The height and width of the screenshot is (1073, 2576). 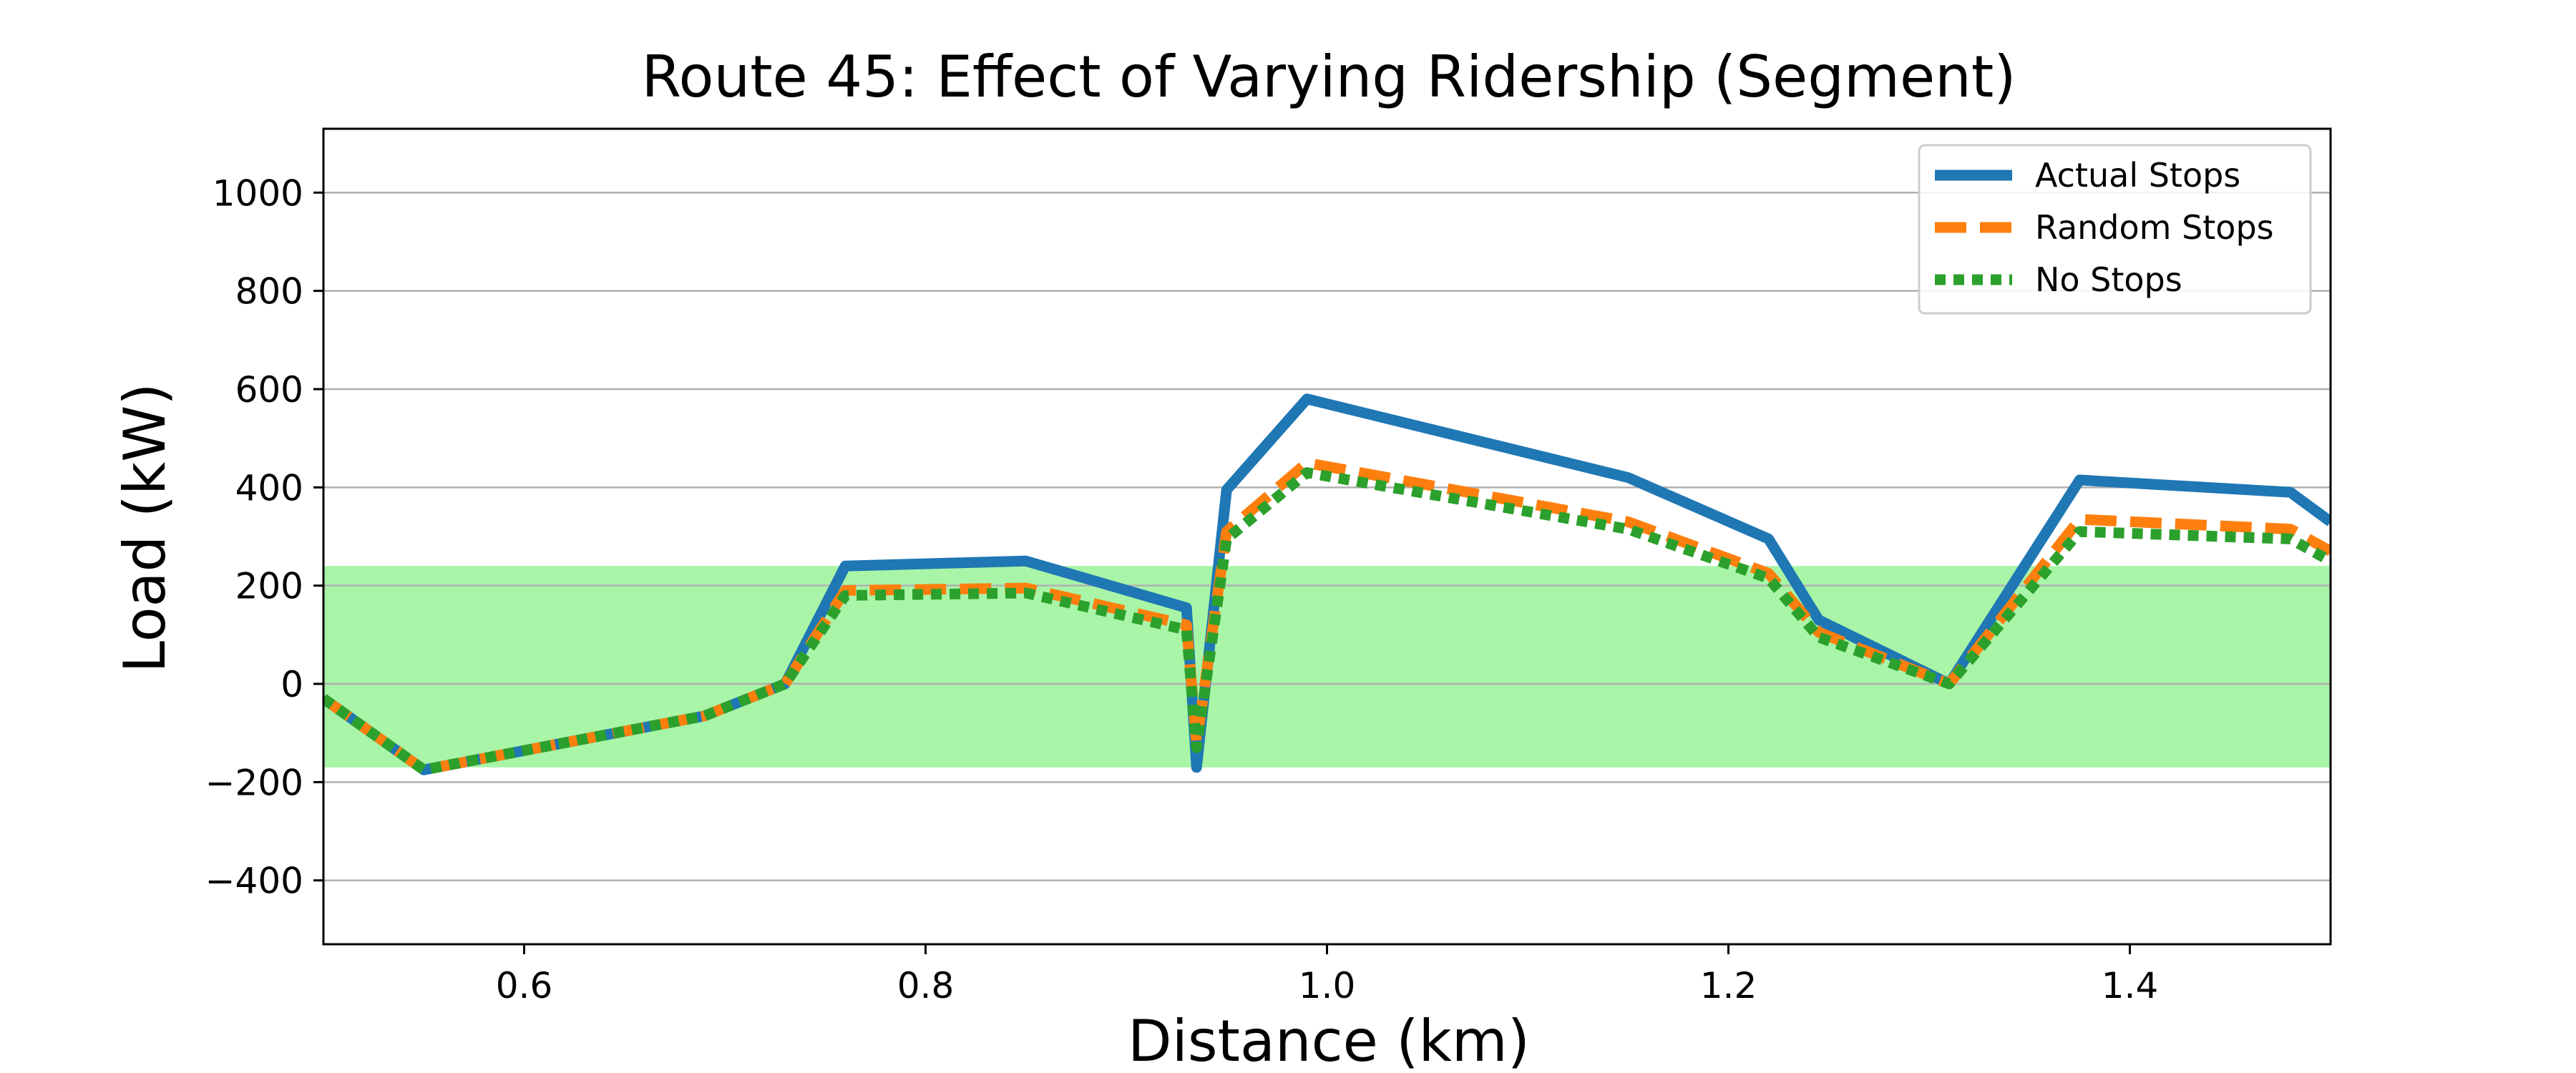 I want to click on x-tick-label-3: 1.2, so click(x=1728, y=986).